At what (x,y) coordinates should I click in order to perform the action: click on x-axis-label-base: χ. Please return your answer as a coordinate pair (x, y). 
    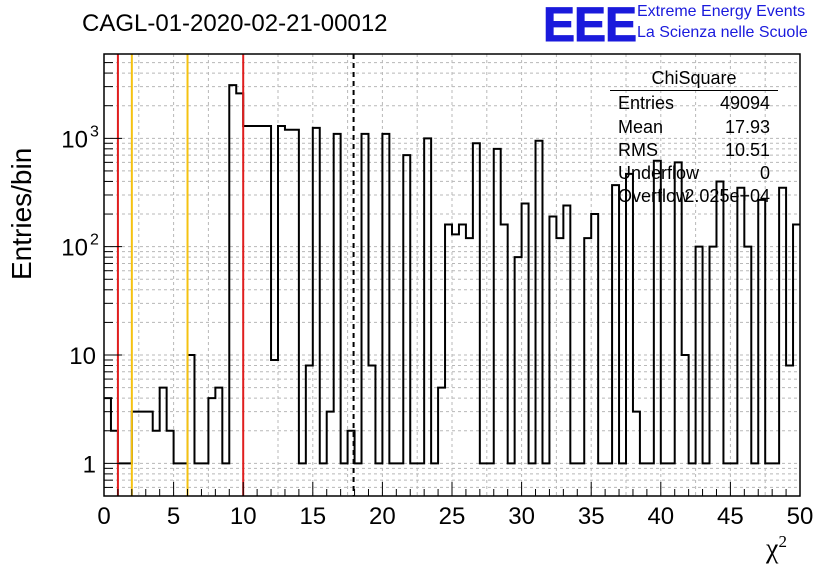
    Looking at the image, I should click on (772, 549).